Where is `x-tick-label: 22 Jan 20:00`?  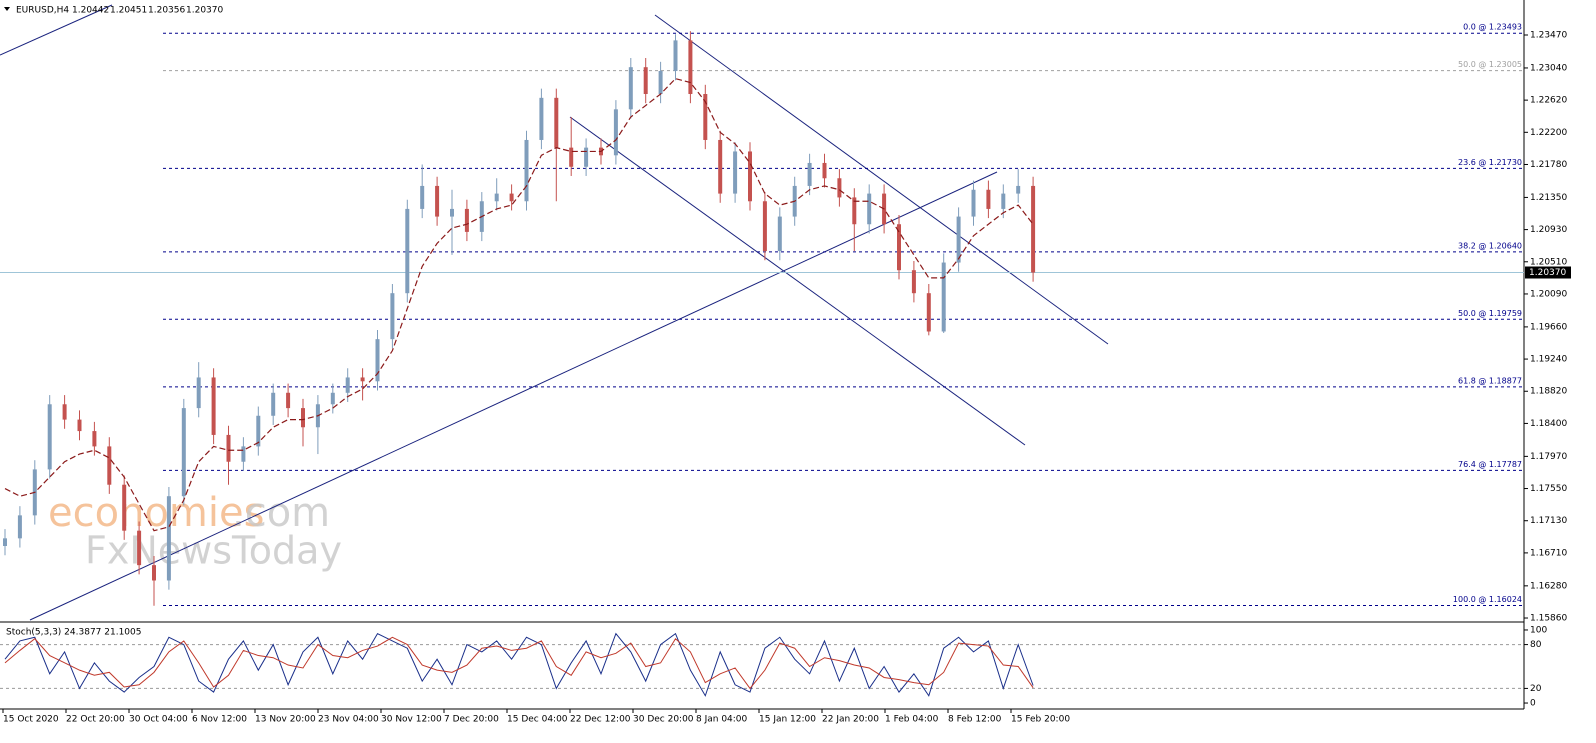
x-tick-label: 22 Jan 20:00 is located at coordinates (850, 720).